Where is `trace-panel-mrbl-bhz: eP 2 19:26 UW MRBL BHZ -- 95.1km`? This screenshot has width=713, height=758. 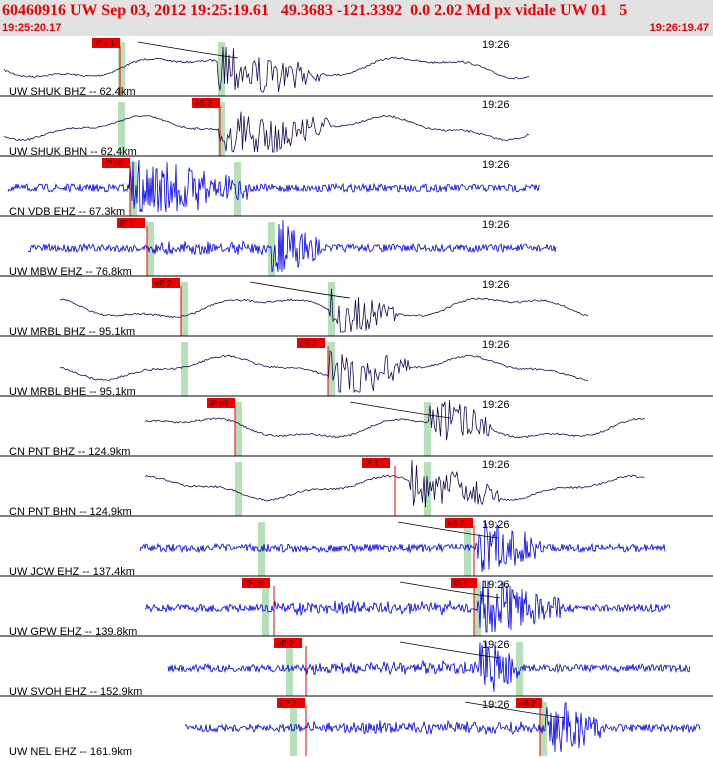
trace-panel-mrbl-bhz: eP 2 19:26 UW MRBL BHZ -- 95.1km is located at coordinates (356, 306).